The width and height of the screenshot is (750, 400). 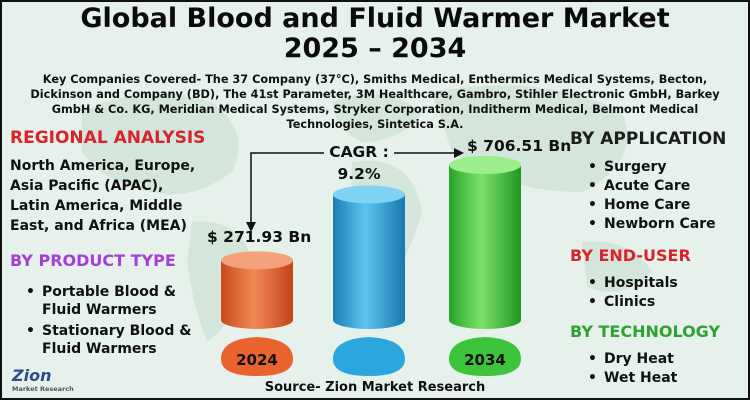 I want to click on list-item: Wet Heat, so click(x=663, y=378).